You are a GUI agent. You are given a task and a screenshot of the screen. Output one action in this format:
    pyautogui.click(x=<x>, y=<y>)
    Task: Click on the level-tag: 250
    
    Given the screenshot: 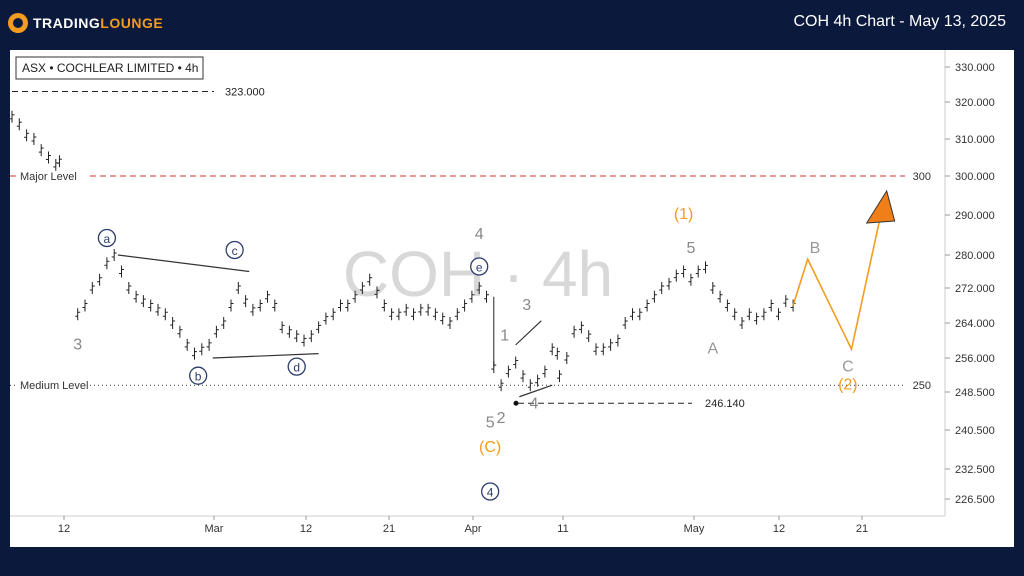 What is the action you would take?
    pyautogui.click(x=922, y=386)
    